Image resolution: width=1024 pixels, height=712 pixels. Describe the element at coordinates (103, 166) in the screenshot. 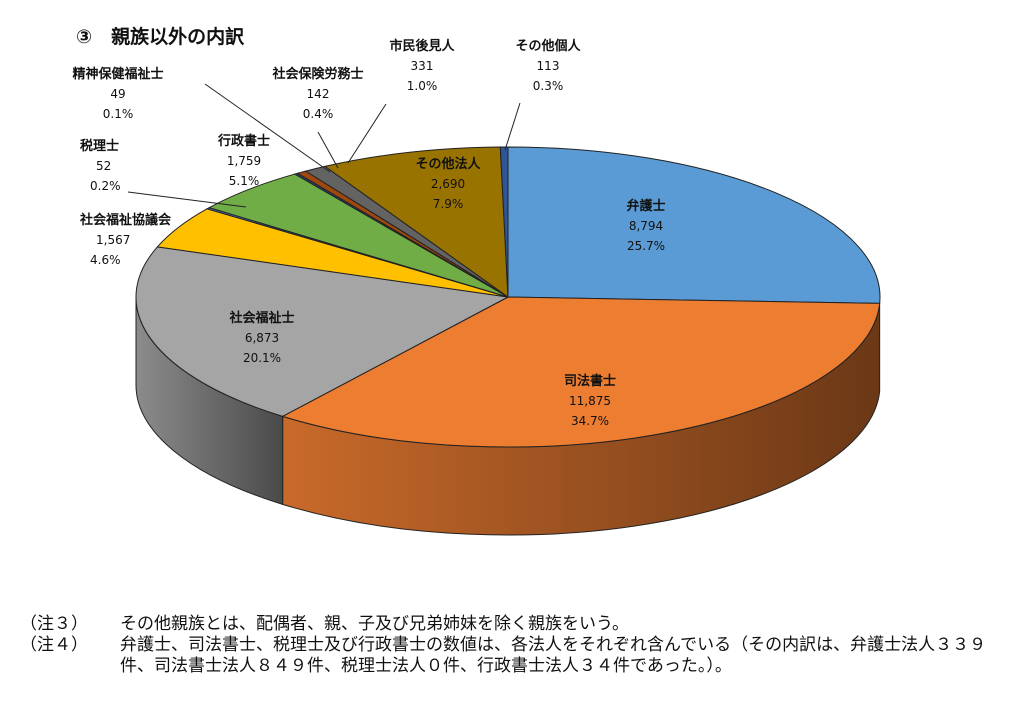

I see `slice-value-zeirishi: 52` at that location.